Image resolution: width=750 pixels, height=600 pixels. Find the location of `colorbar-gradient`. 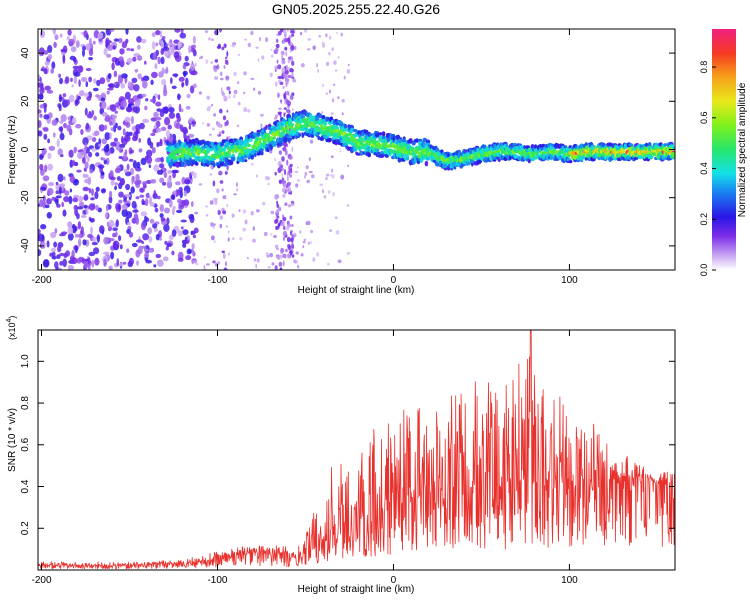

colorbar-gradient is located at coordinates (724, 149).